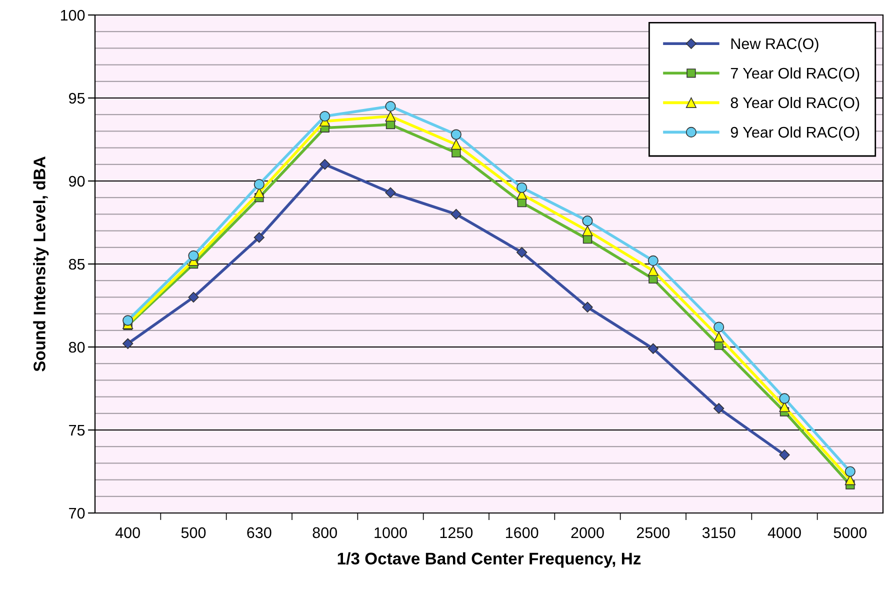 The image size is (885, 589). Describe the element at coordinates (127, 532) in the screenshot. I see `x-tick-label: 400` at that location.